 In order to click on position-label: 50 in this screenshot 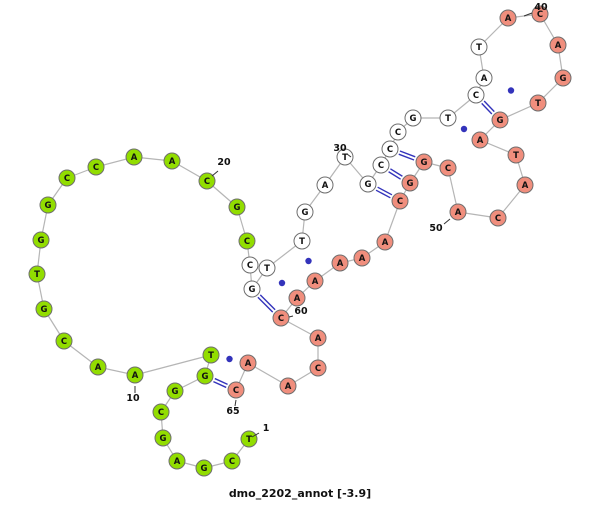, I will do `click(436, 228)`.